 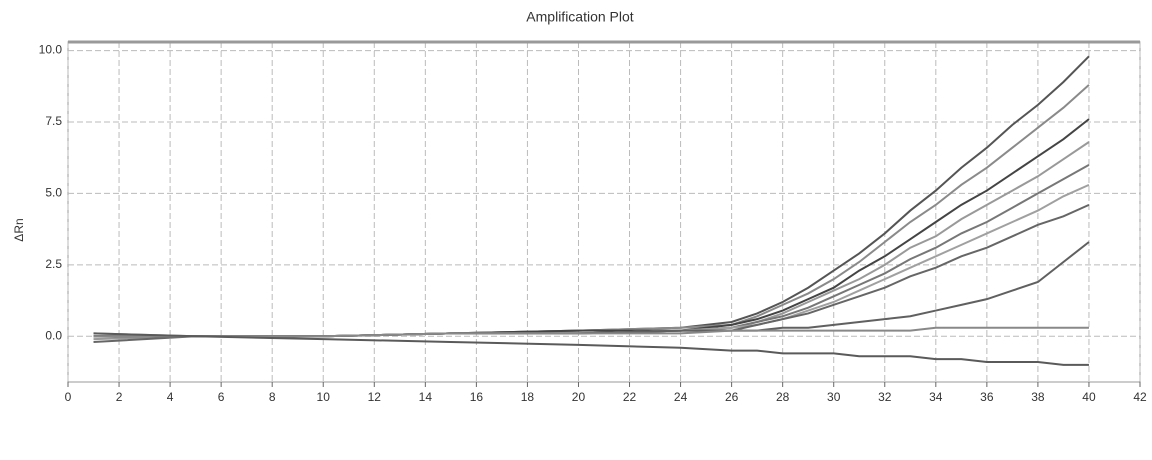 I want to click on x-tick-label: 6, so click(x=221, y=397).